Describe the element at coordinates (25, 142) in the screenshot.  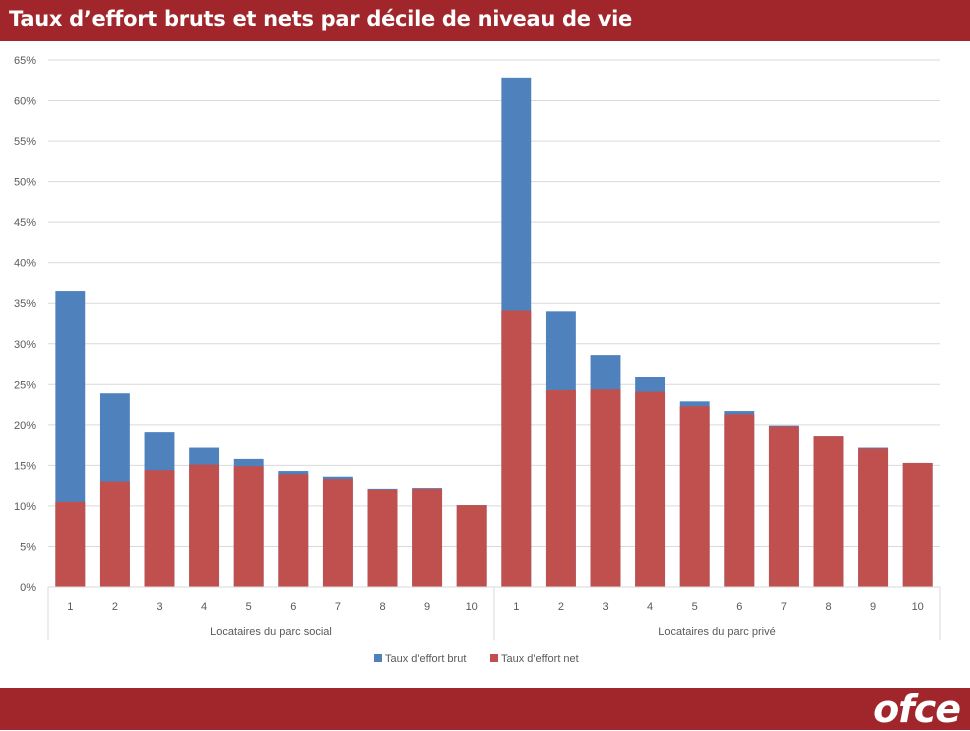
I see `y-tick-label: 55%` at that location.